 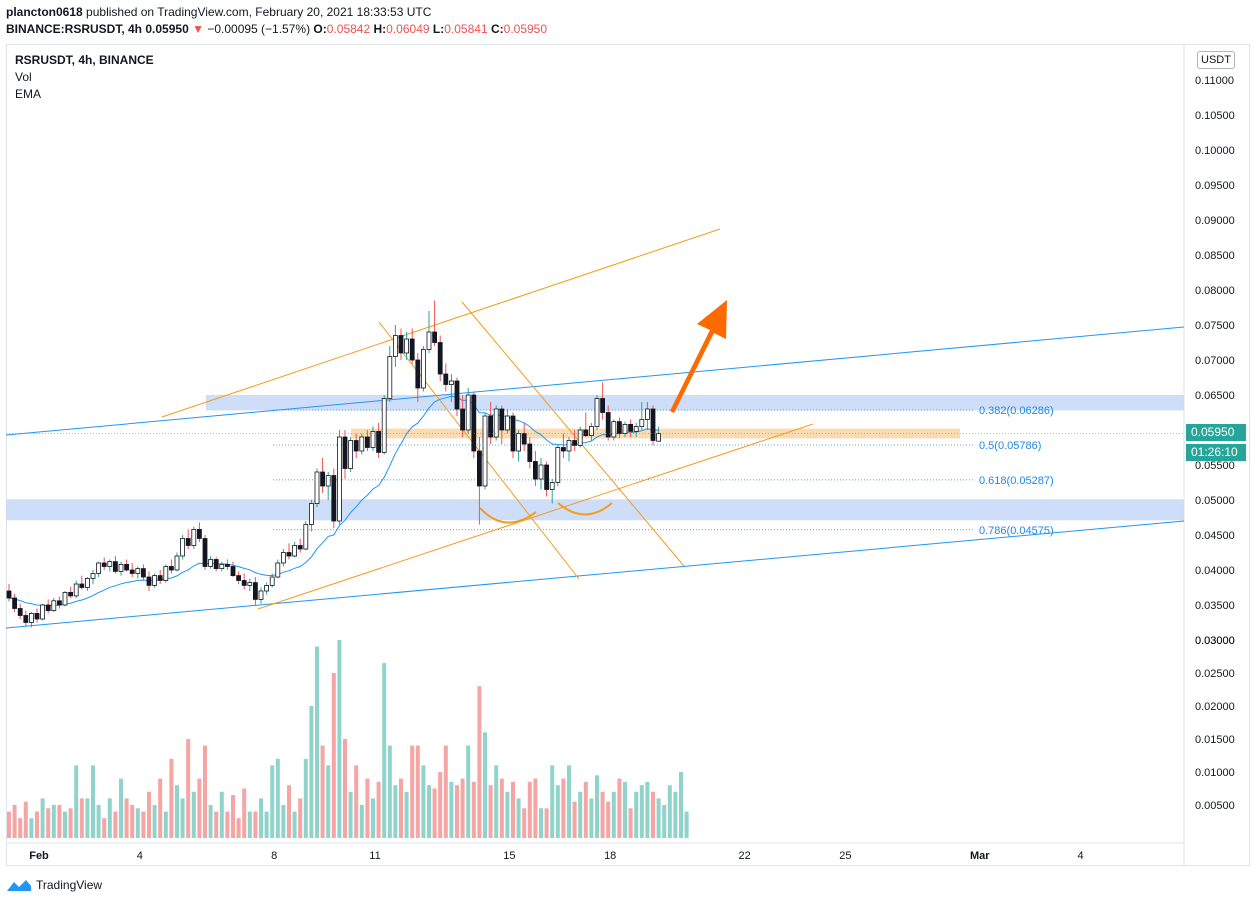 What do you see at coordinates (348, 29) in the screenshot?
I see `open-value: 0.05842` at bounding box center [348, 29].